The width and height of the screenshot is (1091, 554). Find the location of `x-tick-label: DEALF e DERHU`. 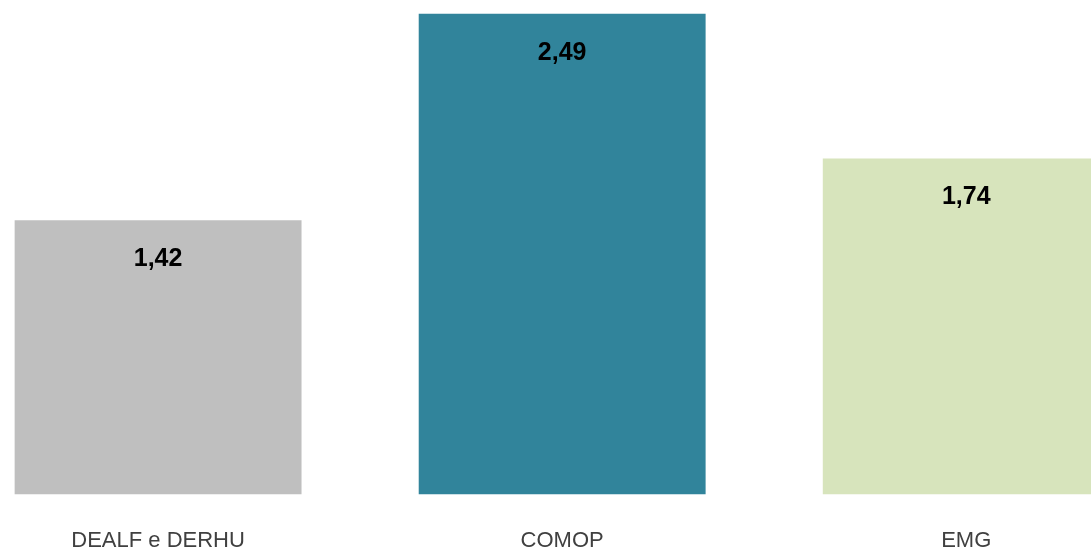

x-tick-label: DEALF e DERHU is located at coordinates (158, 539).